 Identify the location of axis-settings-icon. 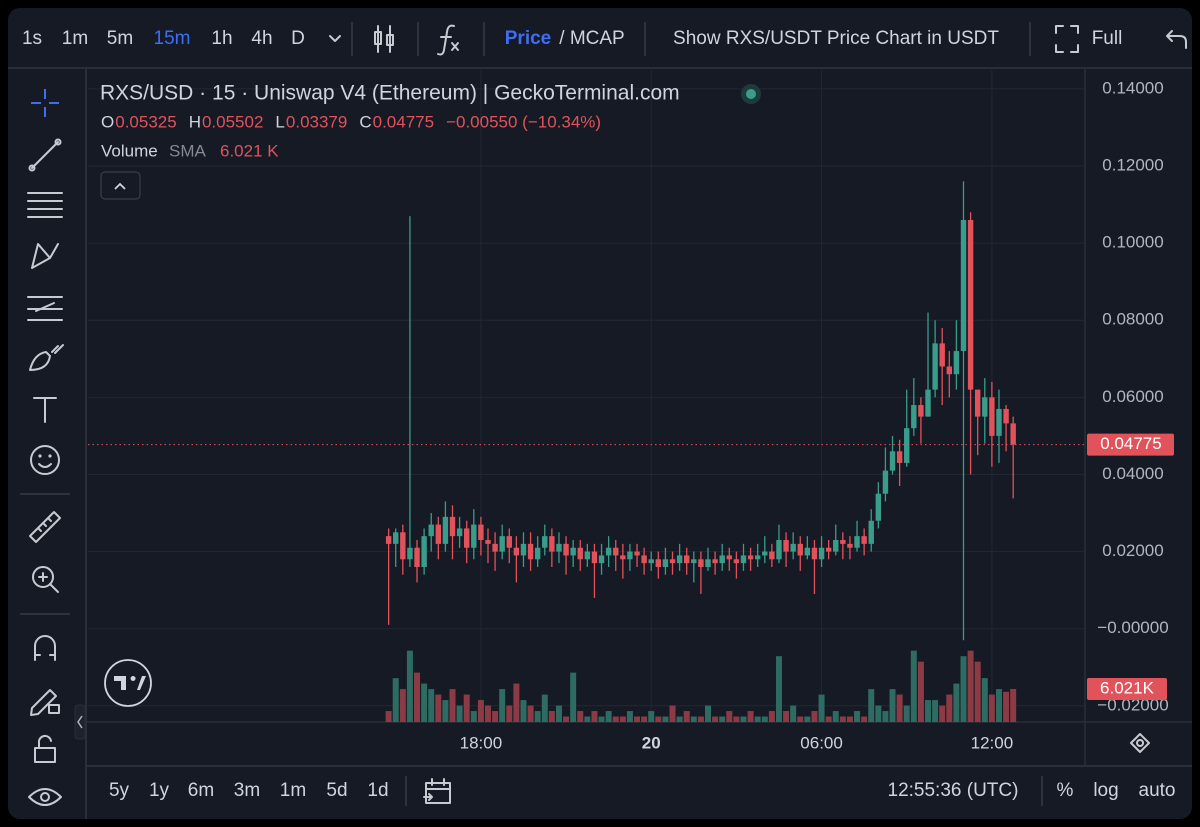
(1140, 743).